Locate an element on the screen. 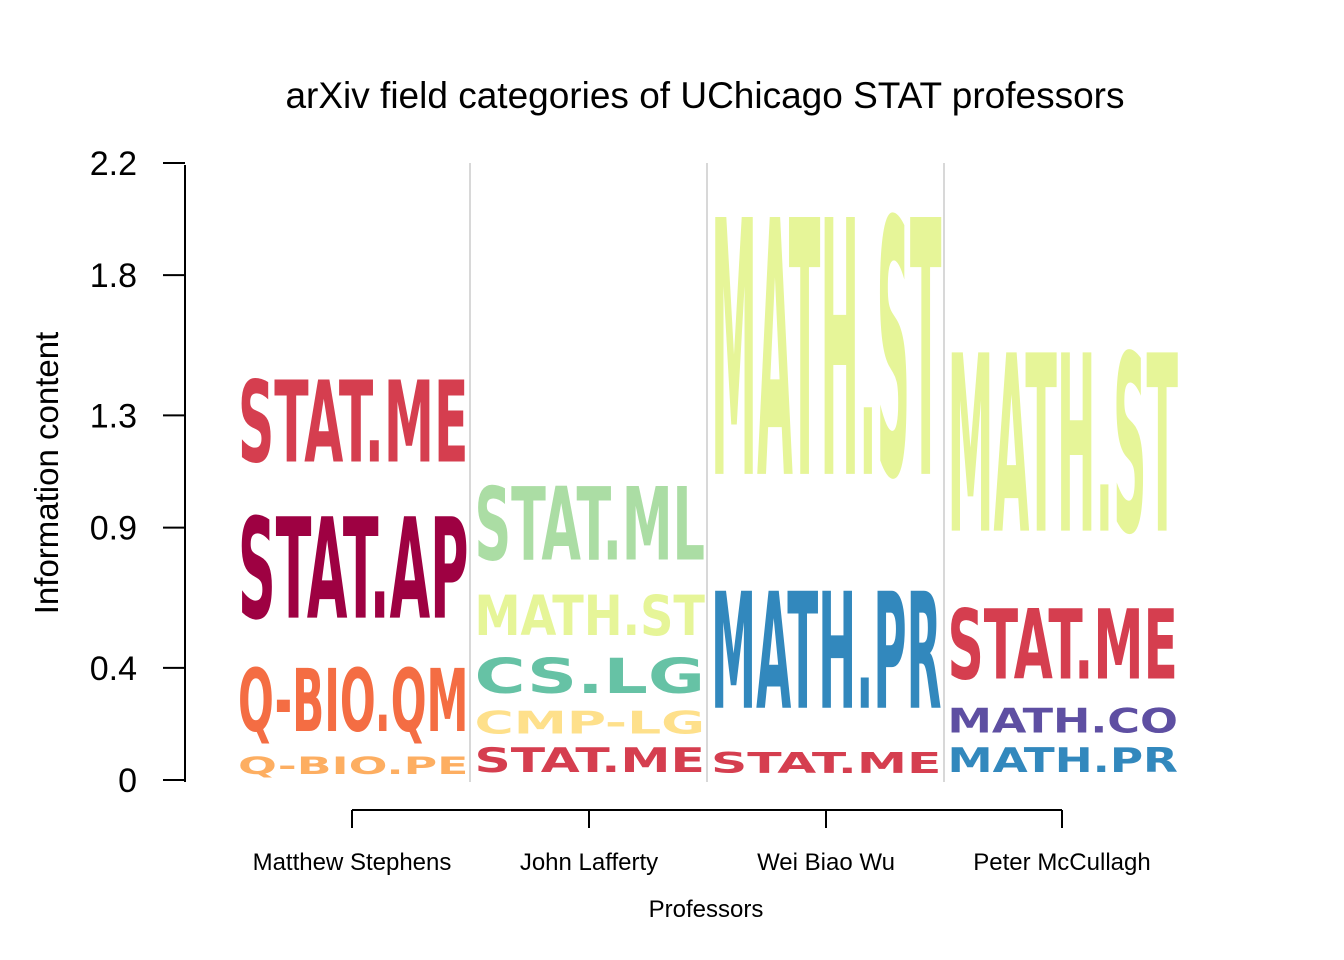 The height and width of the screenshot is (960, 1344). x-tick-label: Wei Biao Wu is located at coordinates (826, 862).